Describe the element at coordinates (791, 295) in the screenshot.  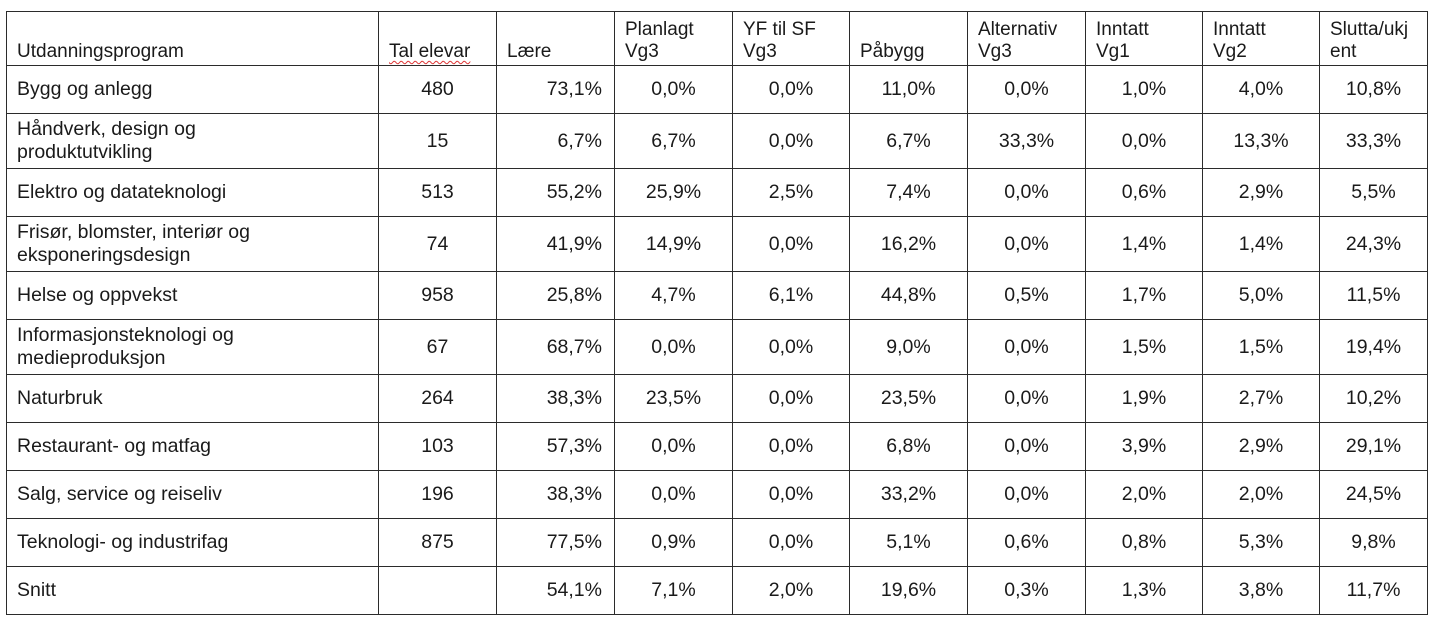
I see `value-cell: 6,1%` at that location.